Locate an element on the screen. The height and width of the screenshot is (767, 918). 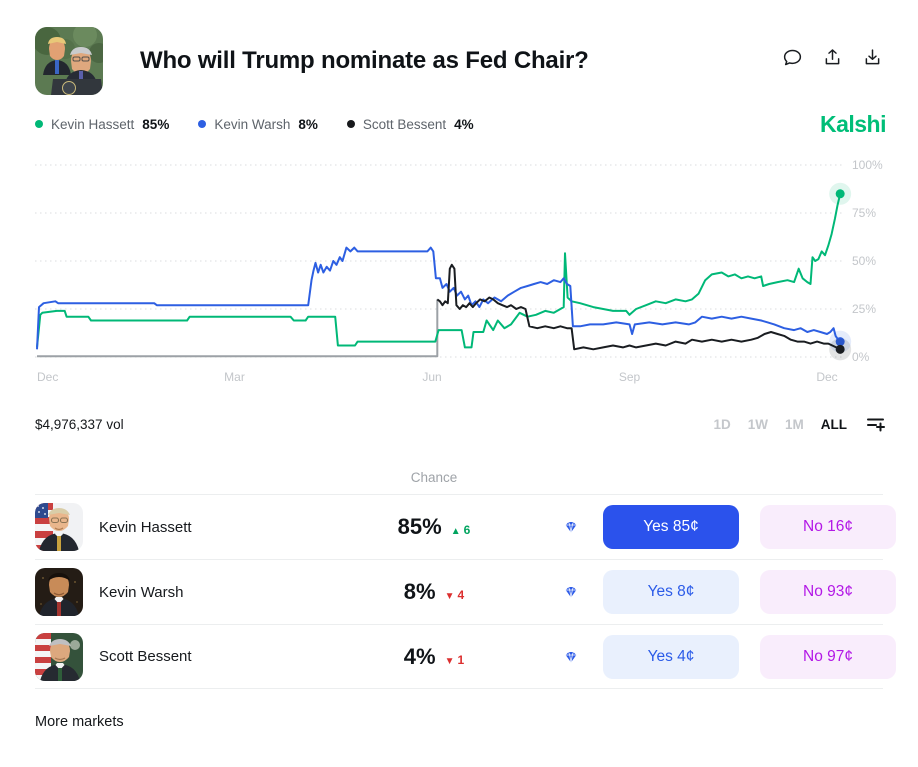
legend-item-warsh: Kevin Warsh 8% is located at coordinates (258, 124).